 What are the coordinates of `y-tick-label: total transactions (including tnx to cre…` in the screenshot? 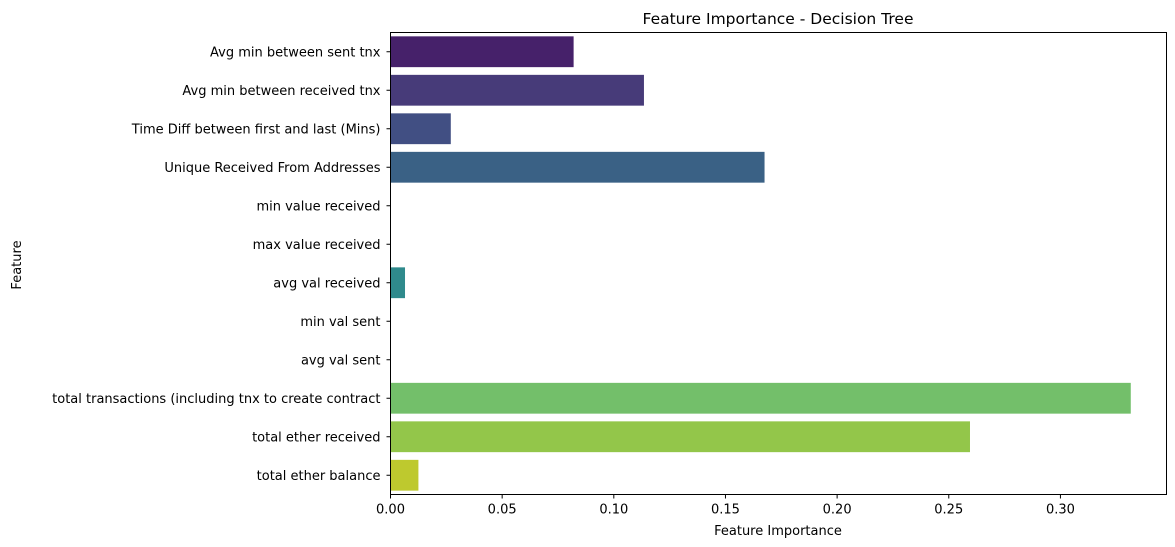 It's located at (216, 399).